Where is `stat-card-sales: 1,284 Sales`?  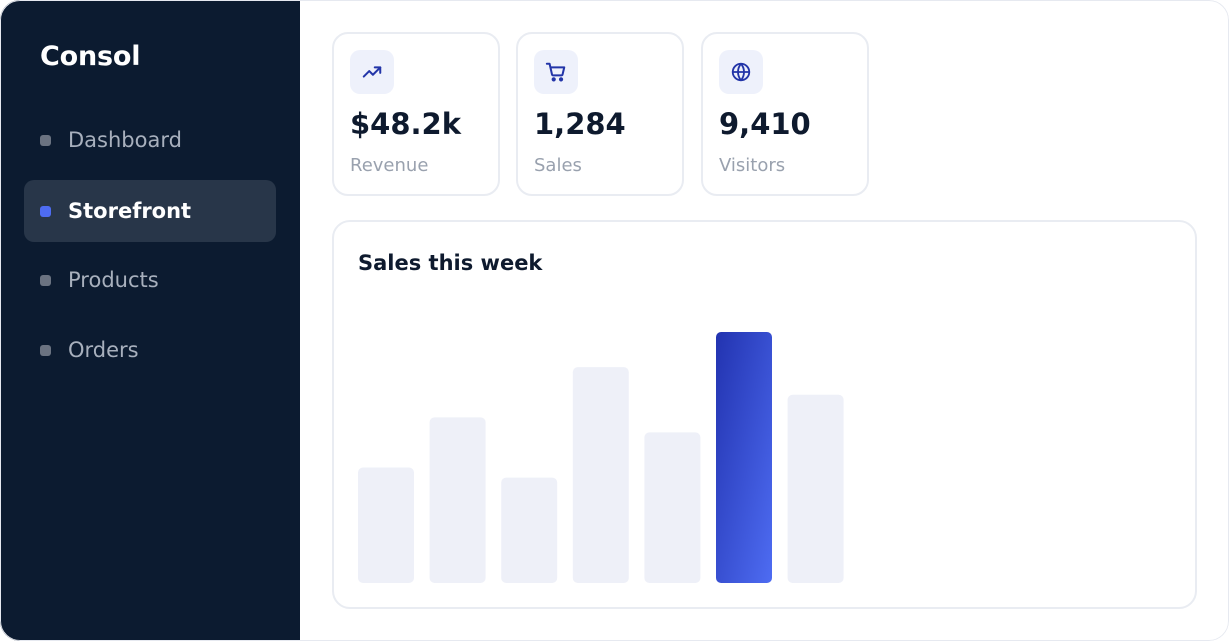 stat-card-sales: 1,284 Sales is located at coordinates (600, 114).